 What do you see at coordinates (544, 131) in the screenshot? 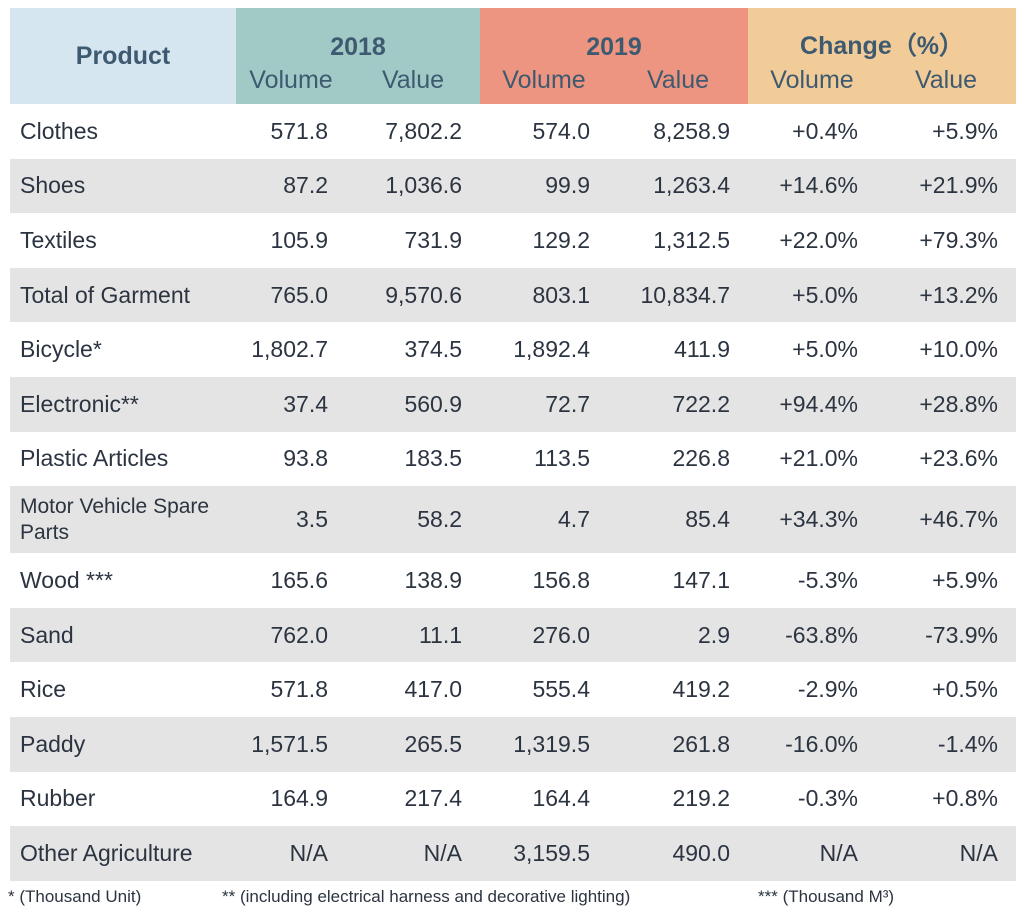
I see `cell-2019-volume: 574.0` at bounding box center [544, 131].